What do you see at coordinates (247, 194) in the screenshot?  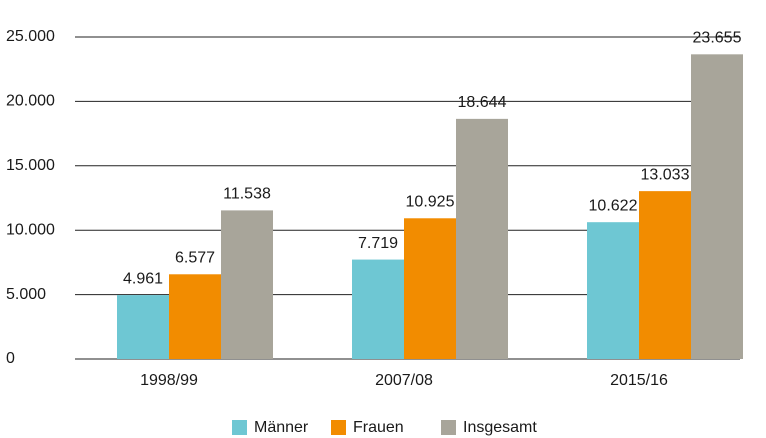 I see `value-label: 11.538` at bounding box center [247, 194].